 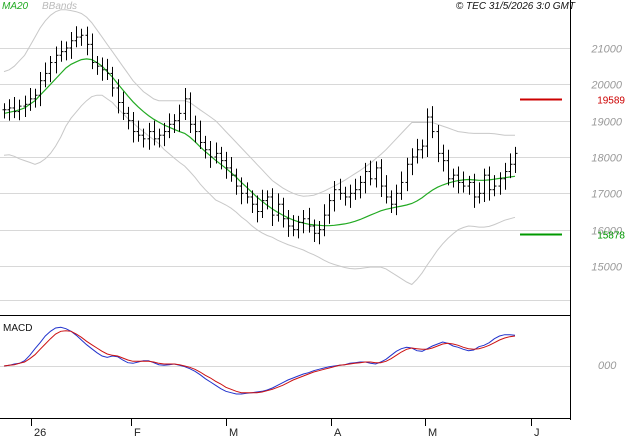 I want to click on resistance-level-label: 19589, so click(x=611, y=101).